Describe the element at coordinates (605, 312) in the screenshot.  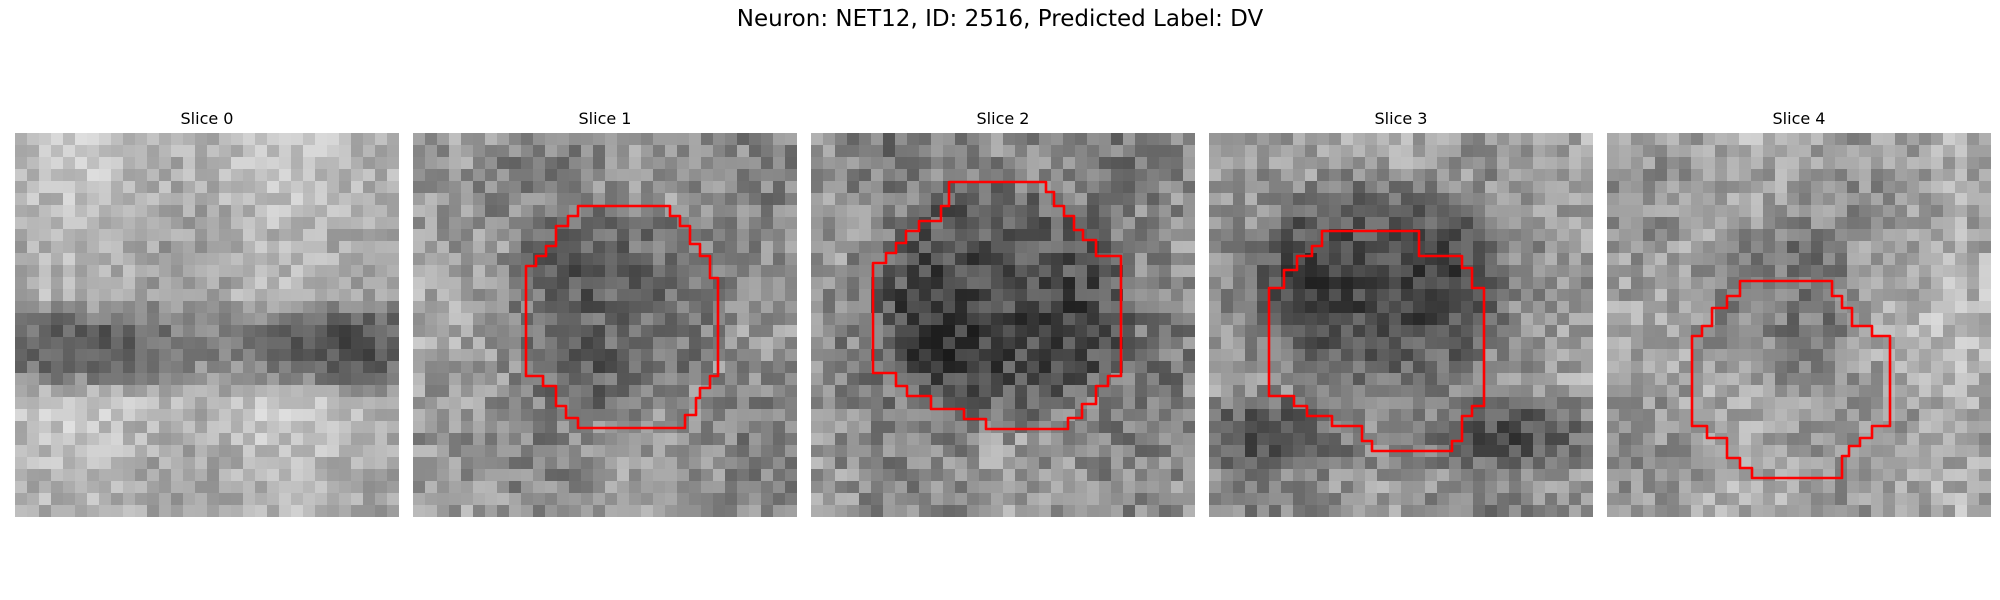
I see `slice-panel-1: Slice 1` at that location.